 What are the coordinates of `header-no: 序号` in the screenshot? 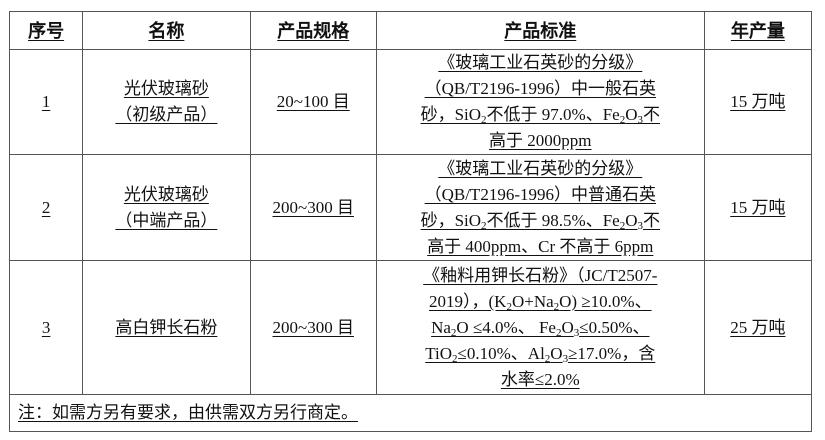 It's located at (46, 30).